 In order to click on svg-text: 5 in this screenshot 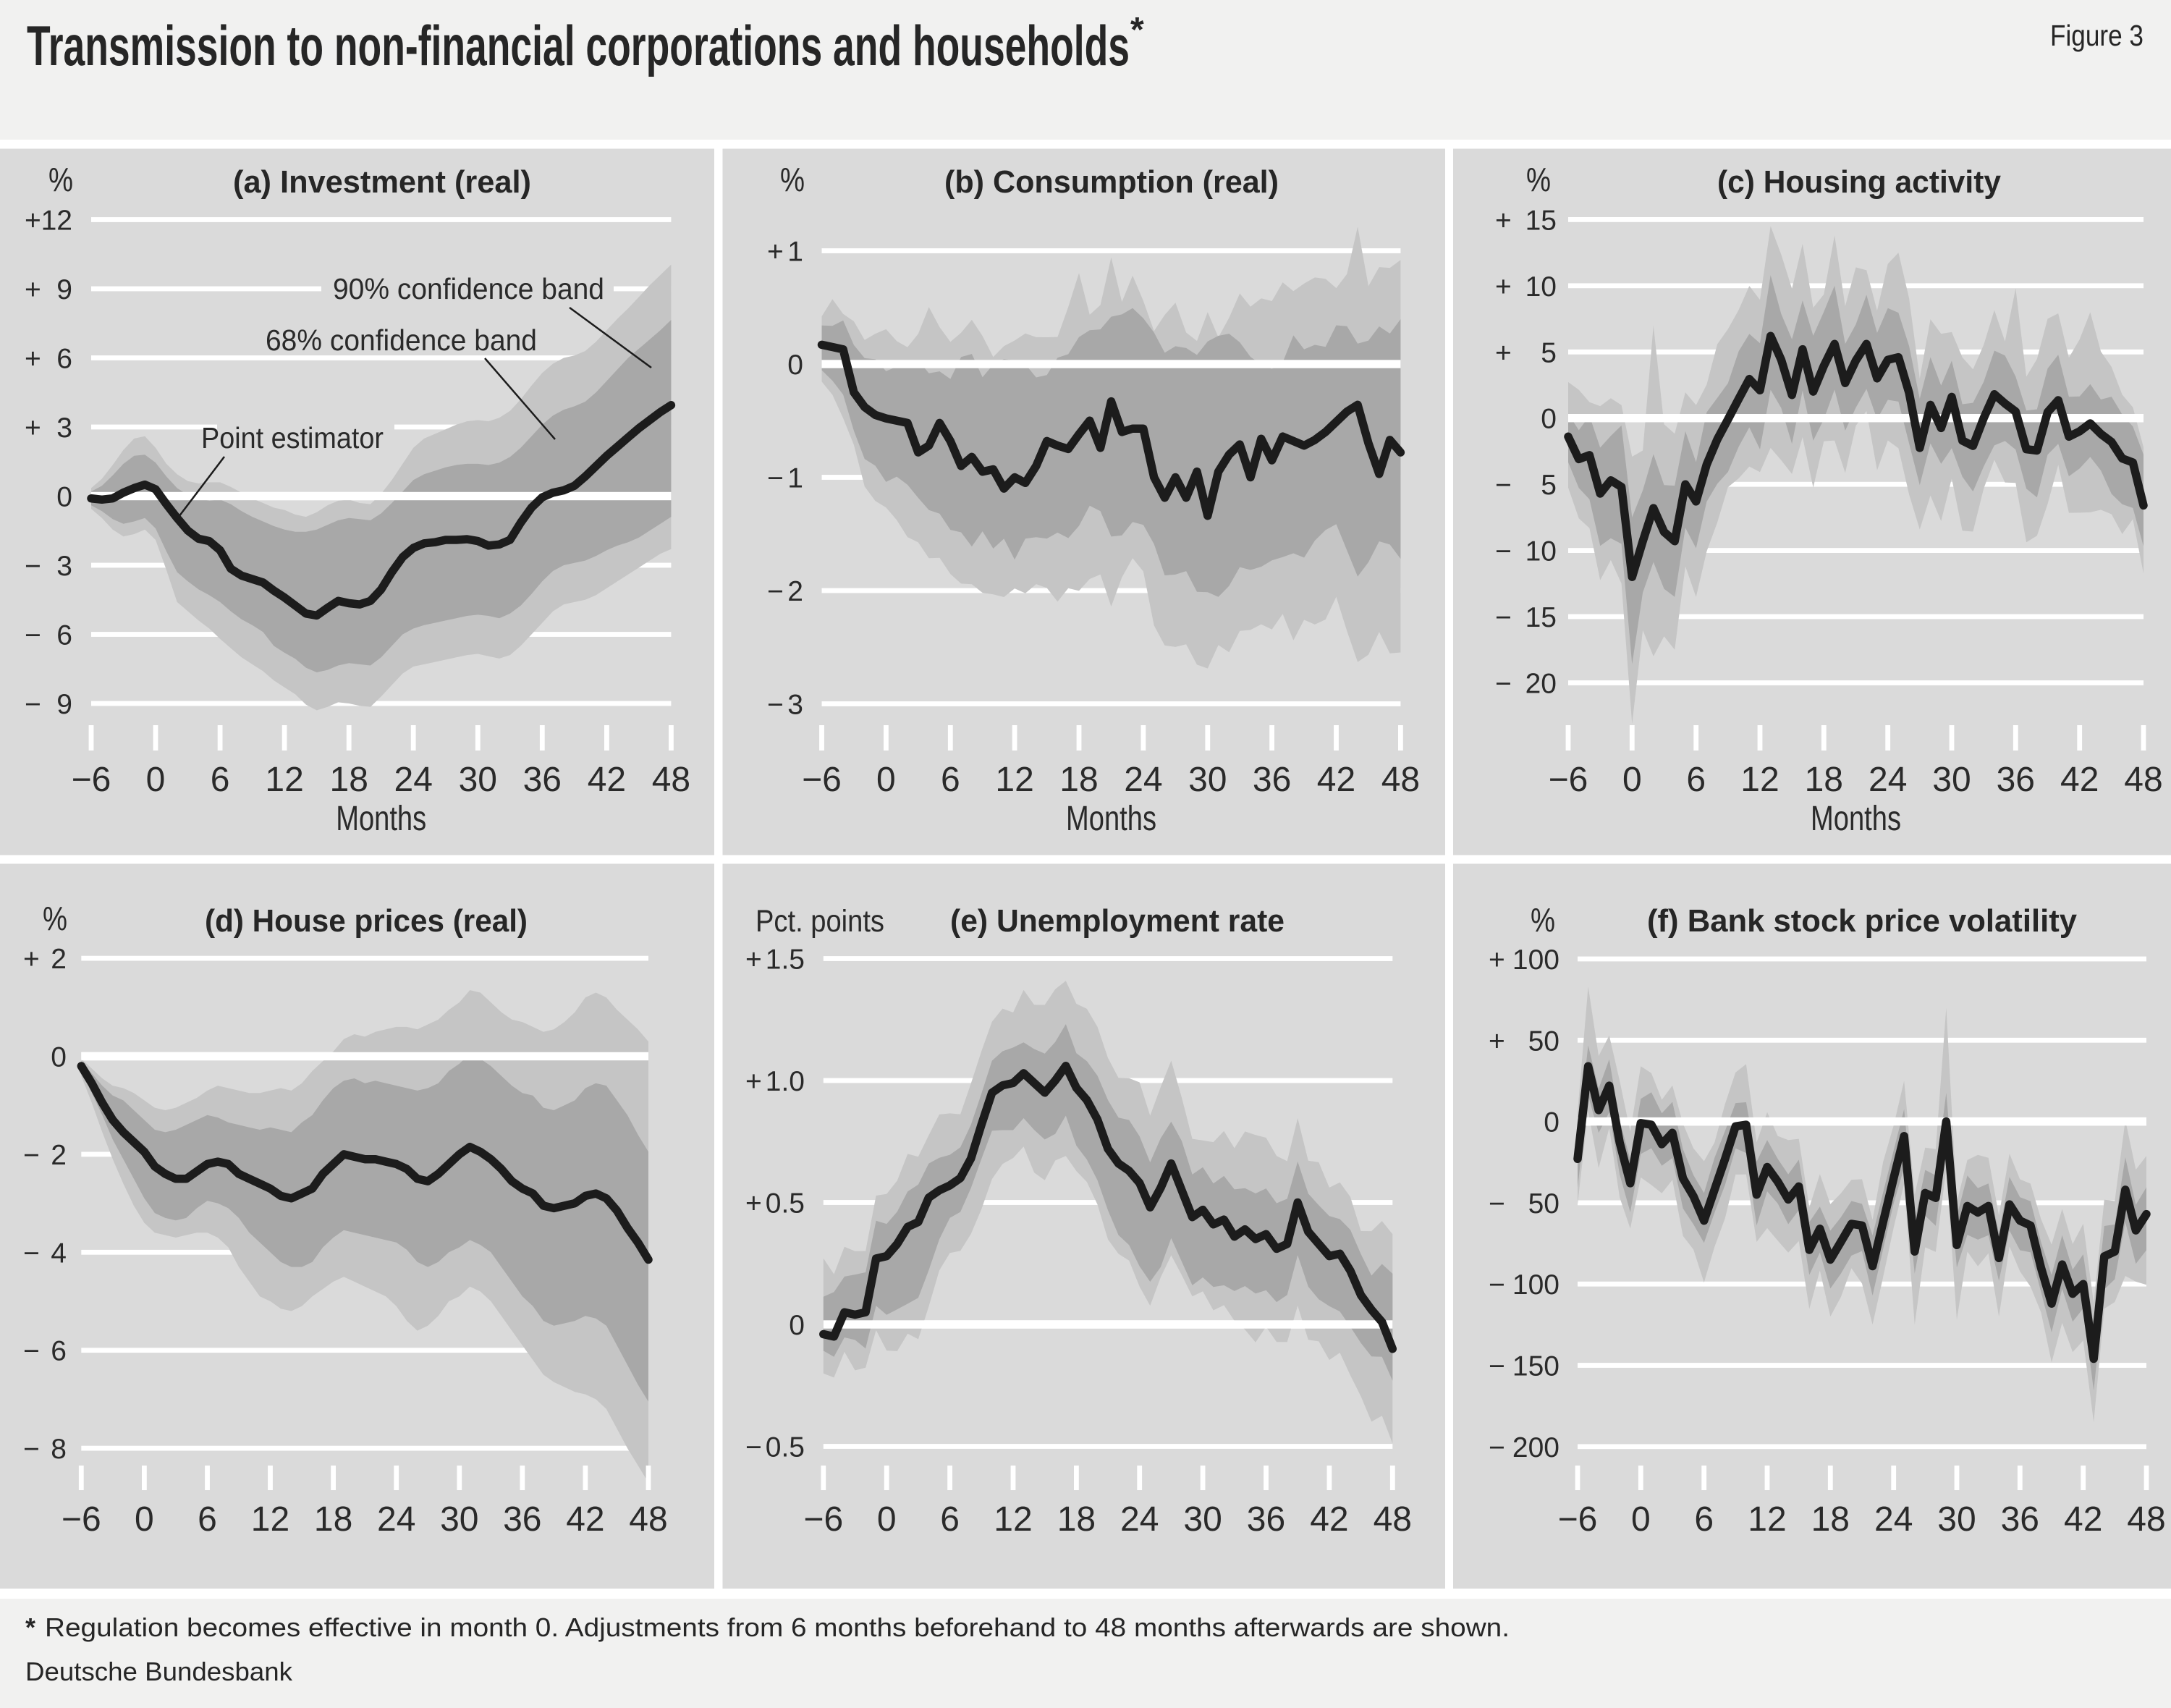, I will do `click(1549, 485)`.